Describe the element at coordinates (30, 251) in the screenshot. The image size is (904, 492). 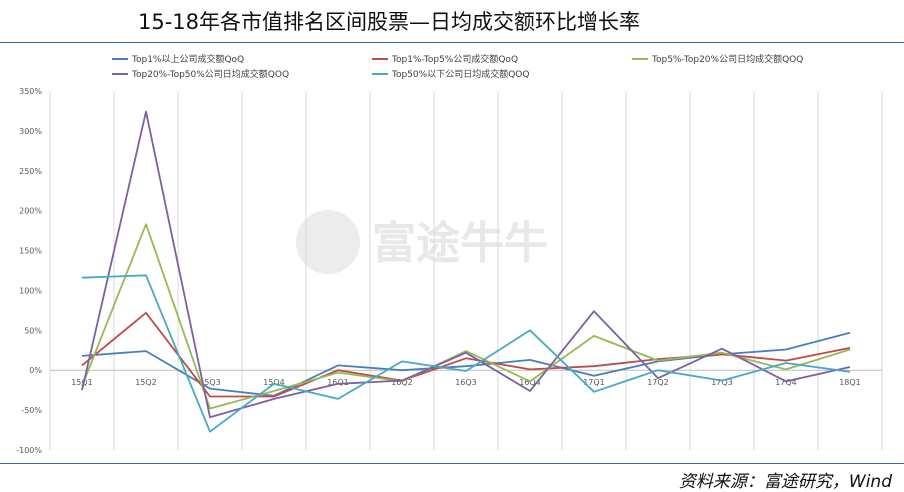
I see `y-tick-label: 150%` at that location.